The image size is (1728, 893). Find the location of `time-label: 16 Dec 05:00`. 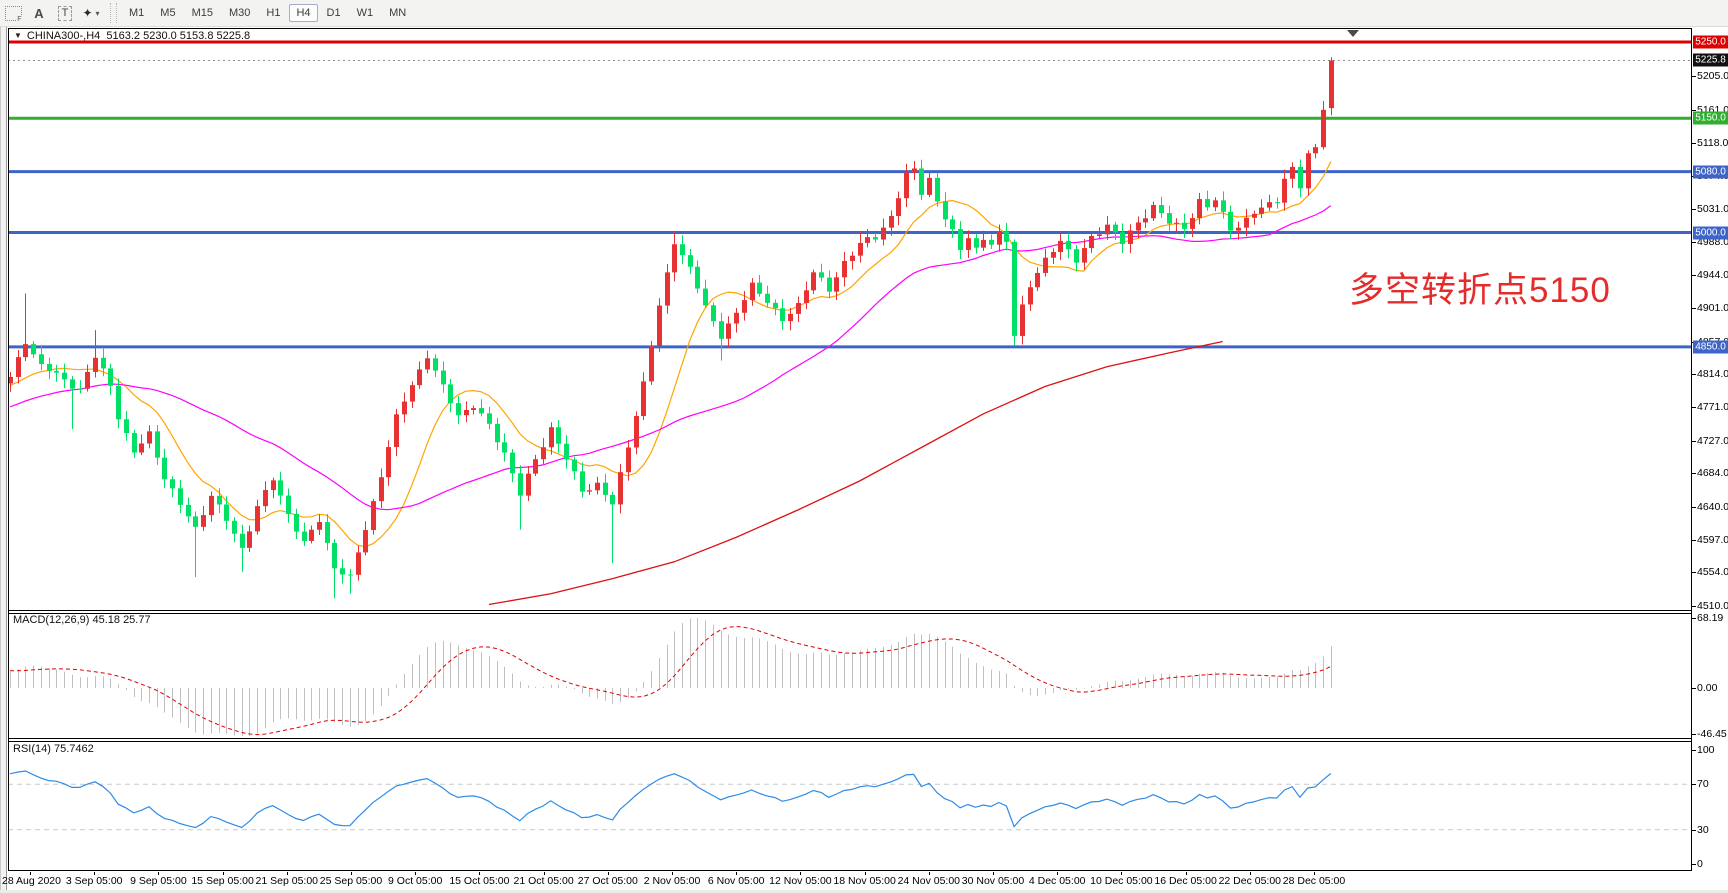

time-label: 16 Dec 05:00 is located at coordinates (1185, 881).